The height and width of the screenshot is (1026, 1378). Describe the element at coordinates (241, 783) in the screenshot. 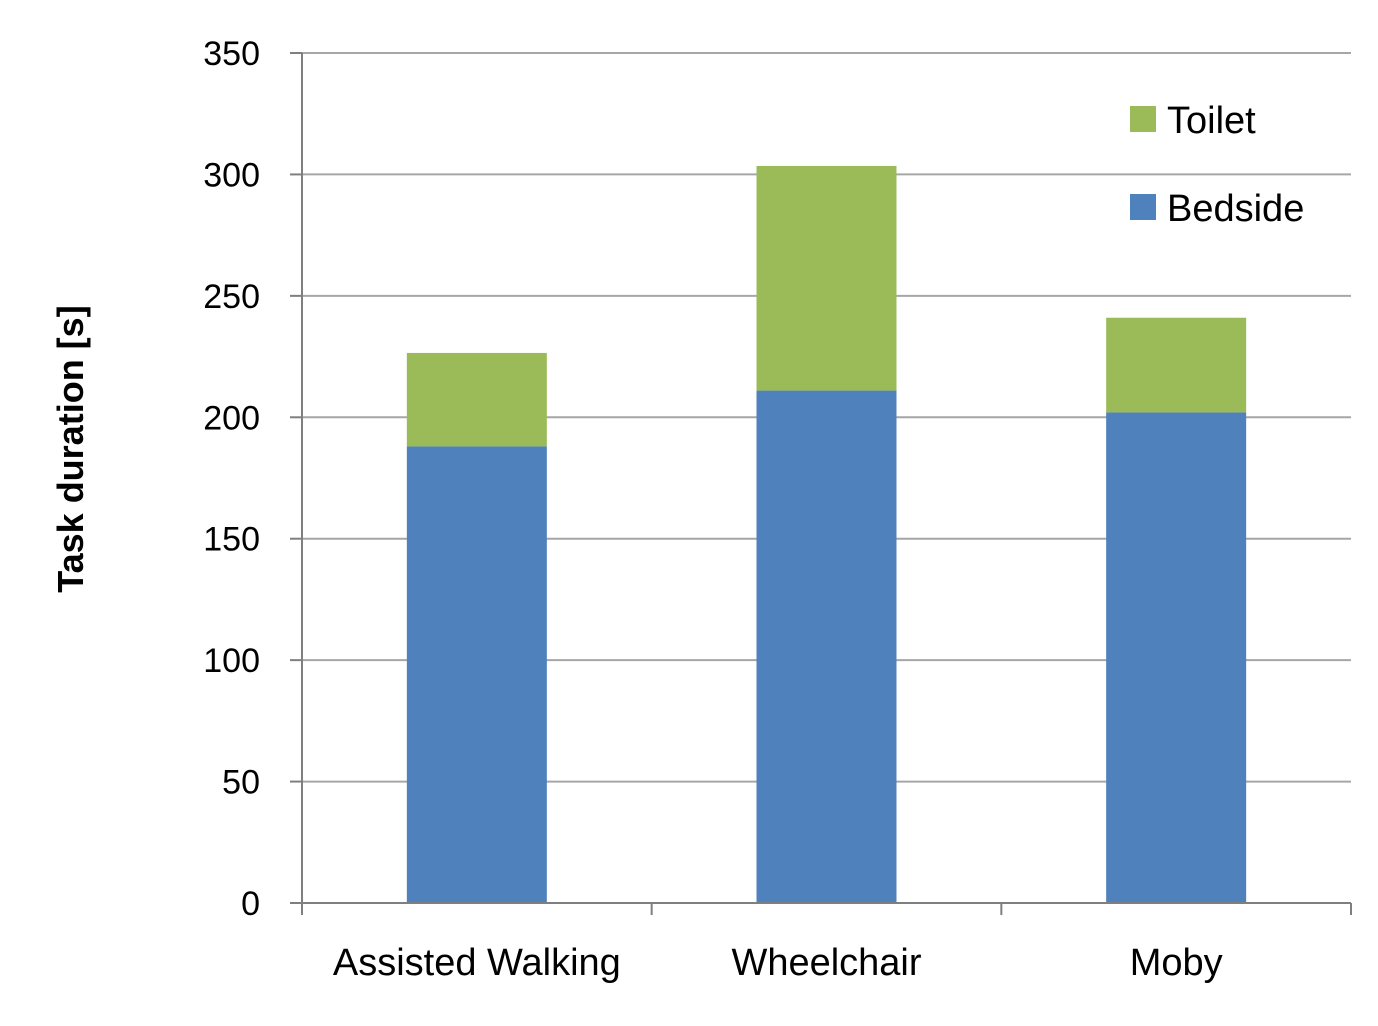

I see `y-tick-label: 50` at that location.